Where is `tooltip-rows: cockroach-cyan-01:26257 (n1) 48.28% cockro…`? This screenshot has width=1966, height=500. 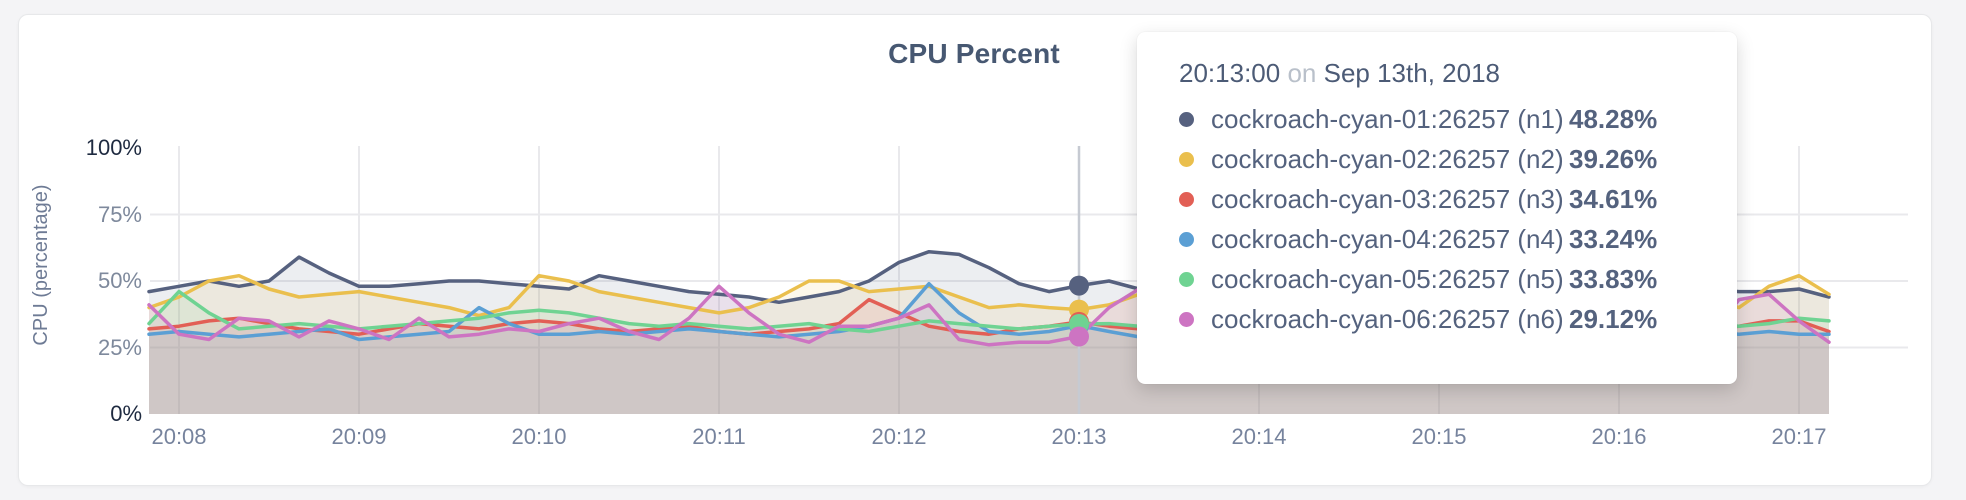
tooltip-rows: cockroach-cyan-01:26257 (n1) 48.28% cockro… is located at coordinates (1438, 219).